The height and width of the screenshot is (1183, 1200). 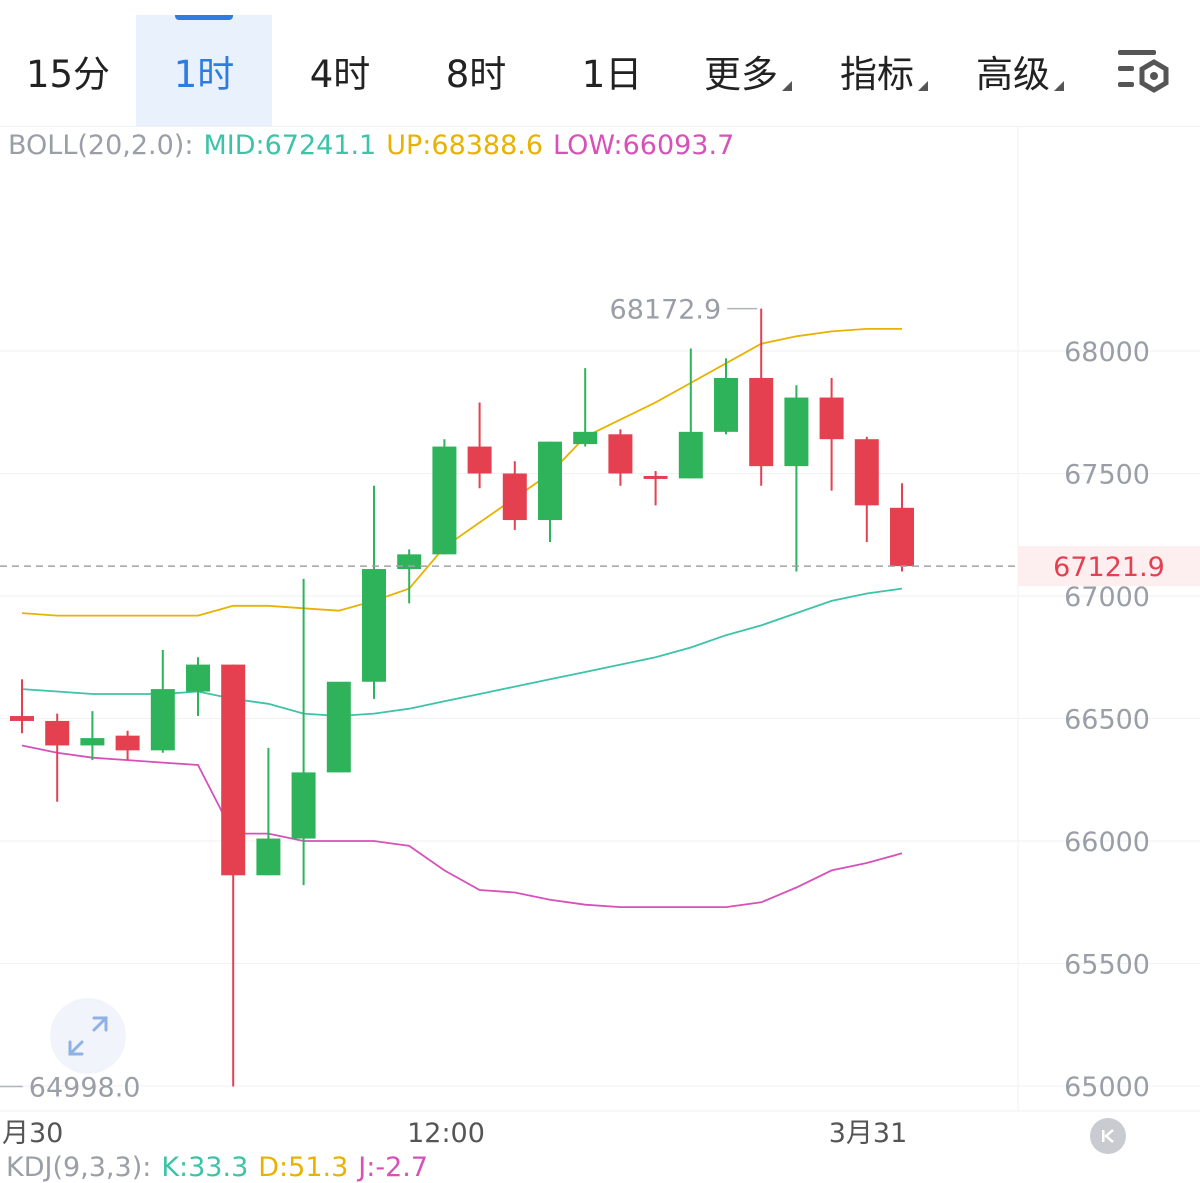 I want to click on kdj-legend: KDJ(9,3,3): K:33.3 D:51.3 J:-2.7, so click(x=222, y=1167).